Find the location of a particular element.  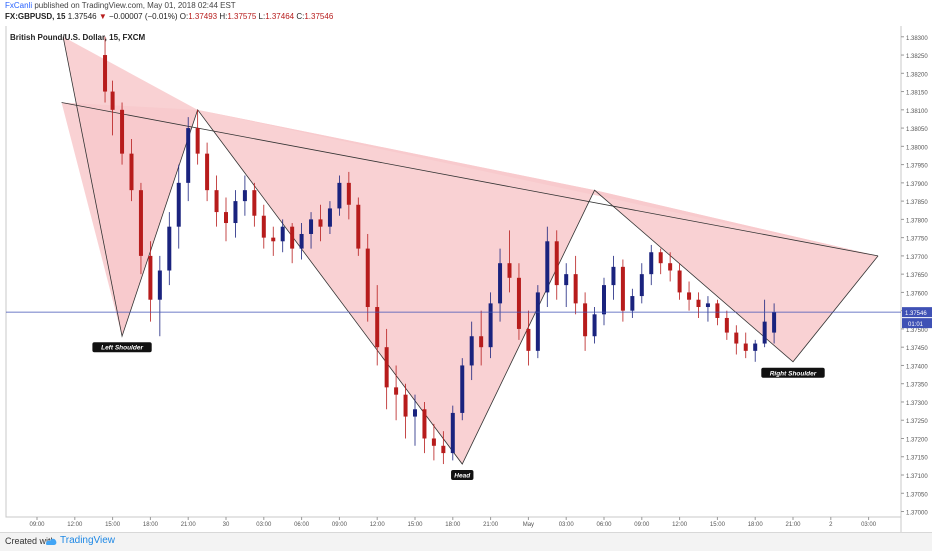

price-tick-label: 1.37150 is located at coordinates (917, 459).